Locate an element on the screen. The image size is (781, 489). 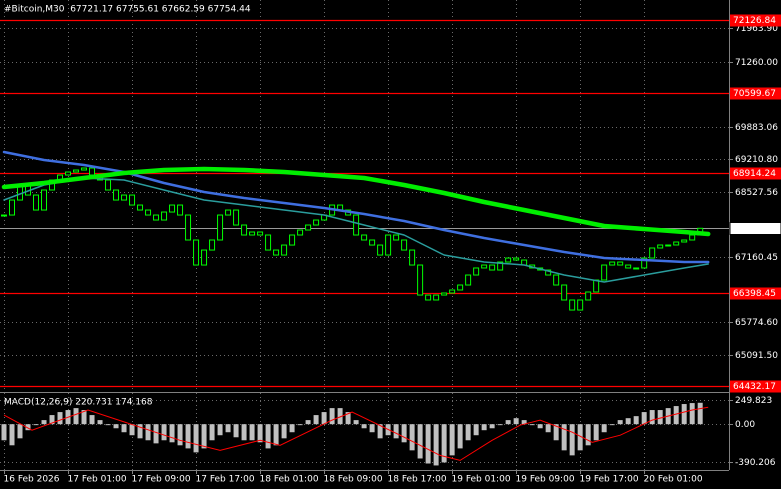
y-tick-label: 69883.06 is located at coordinates (756, 128).